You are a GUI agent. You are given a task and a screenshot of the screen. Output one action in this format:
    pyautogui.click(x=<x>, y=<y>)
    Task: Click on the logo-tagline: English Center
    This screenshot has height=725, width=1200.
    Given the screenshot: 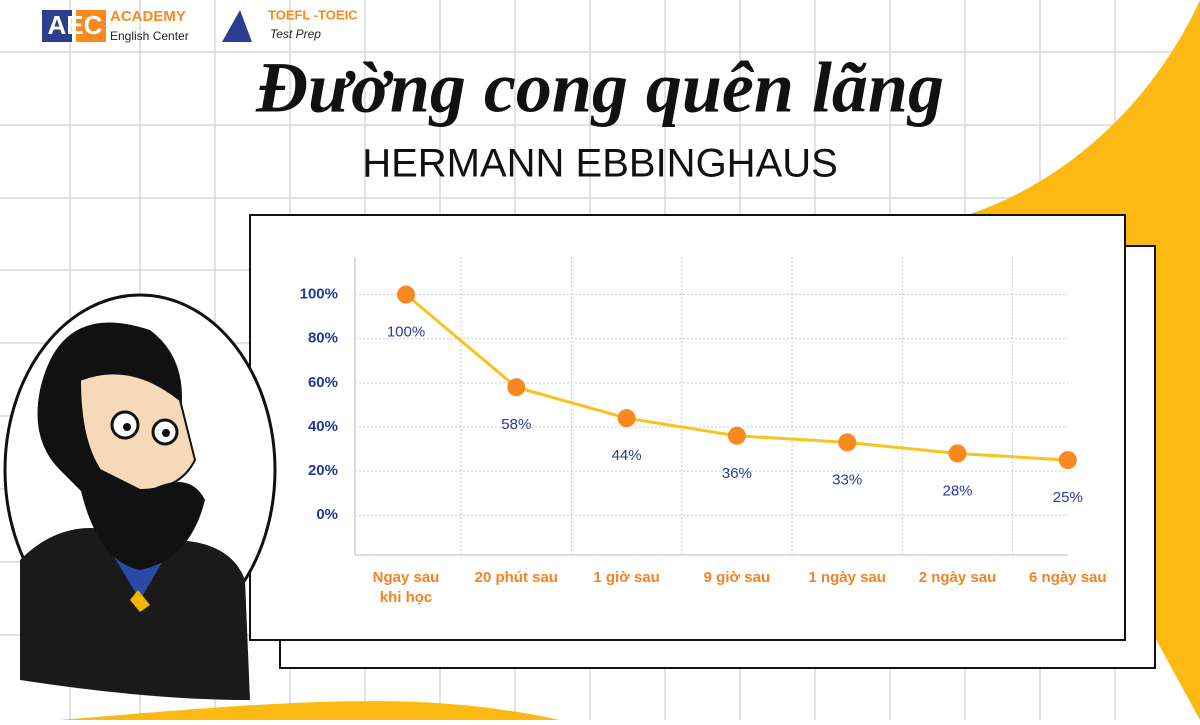 What is the action you would take?
    pyautogui.click(x=149, y=36)
    